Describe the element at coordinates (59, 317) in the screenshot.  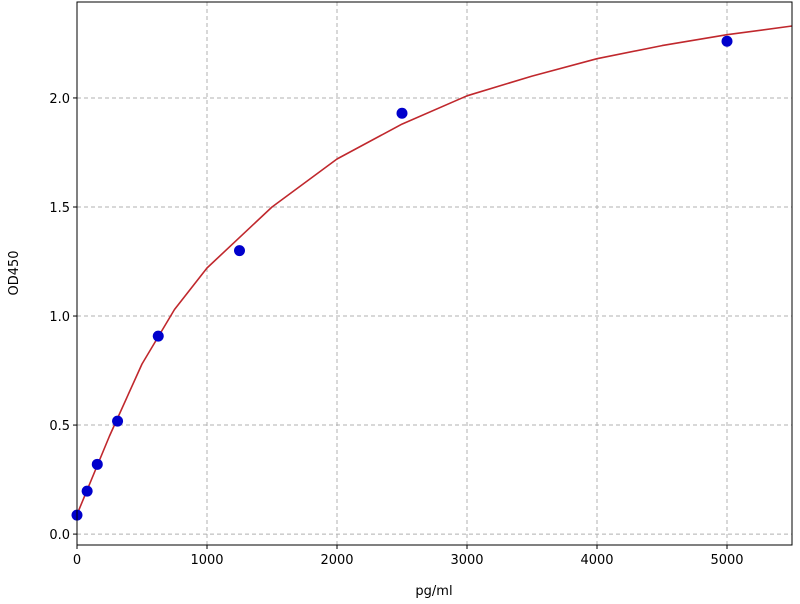
I see `y-tick-label: 1.0` at that location.